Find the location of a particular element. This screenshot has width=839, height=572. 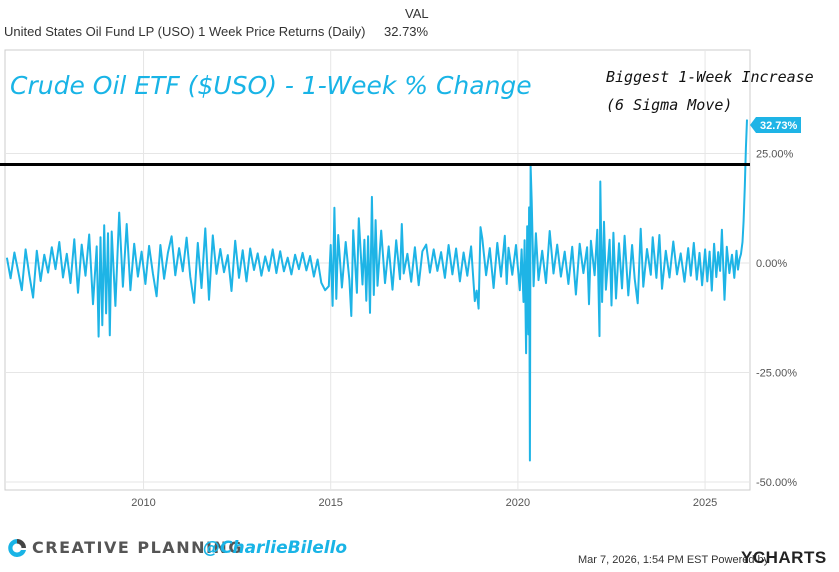

header-column-label: VAL is located at coordinates (417, 13).